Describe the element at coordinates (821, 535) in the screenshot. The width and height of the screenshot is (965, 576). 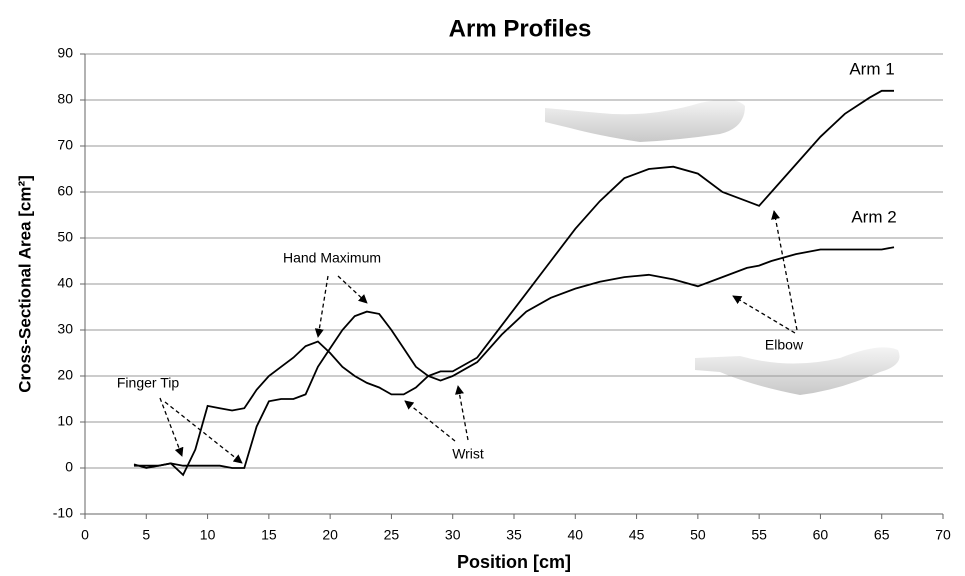
I see `x-tick-label: 60` at that location.